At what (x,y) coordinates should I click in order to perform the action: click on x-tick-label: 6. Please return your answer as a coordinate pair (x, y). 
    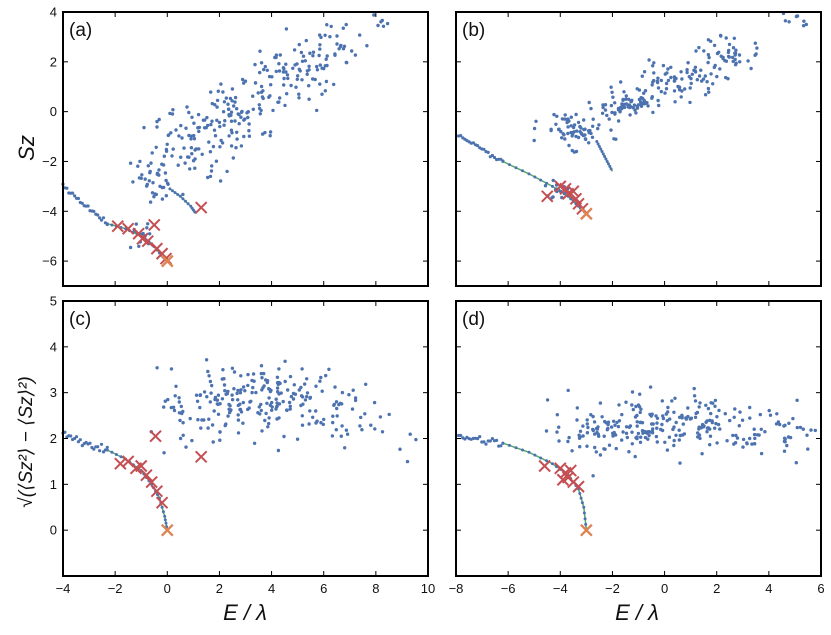
    Looking at the image, I should click on (820, 588).